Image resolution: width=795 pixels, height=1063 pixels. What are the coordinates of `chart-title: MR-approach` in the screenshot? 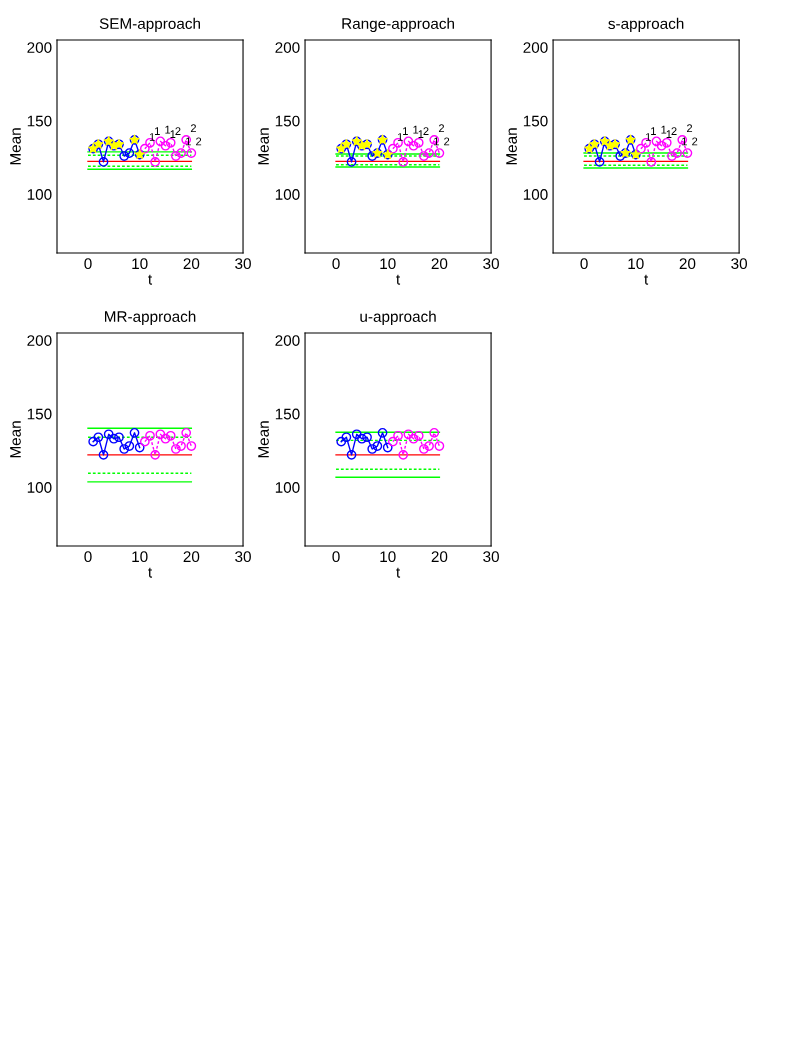 It's located at (150, 317).